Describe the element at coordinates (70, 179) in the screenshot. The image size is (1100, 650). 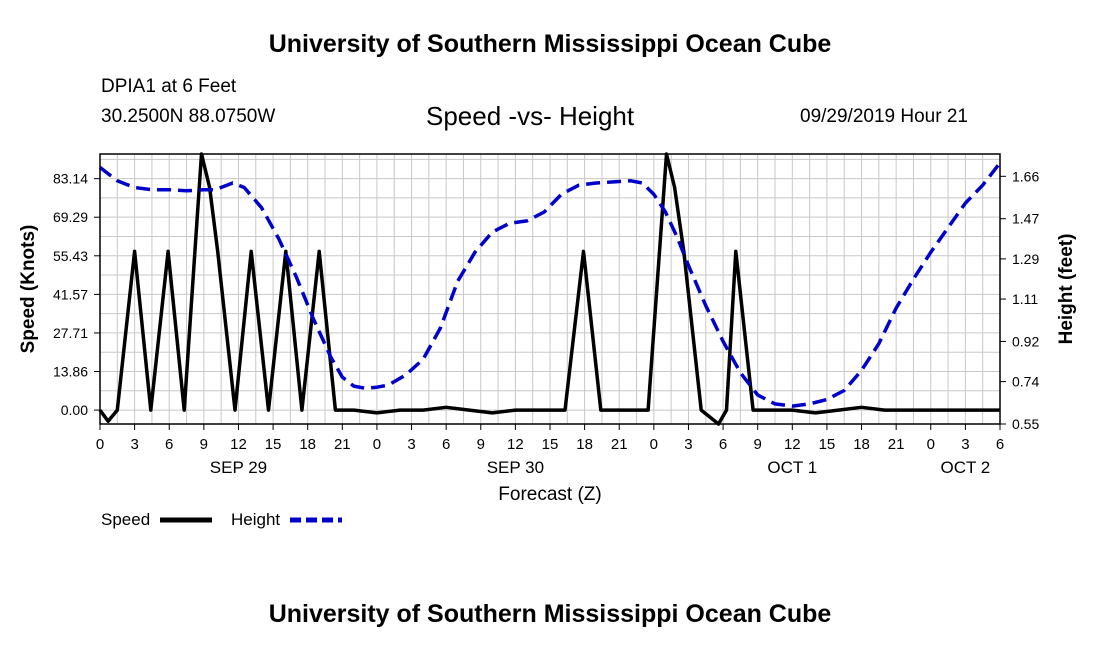
I see `y-left-tick-label: 83.14` at that location.